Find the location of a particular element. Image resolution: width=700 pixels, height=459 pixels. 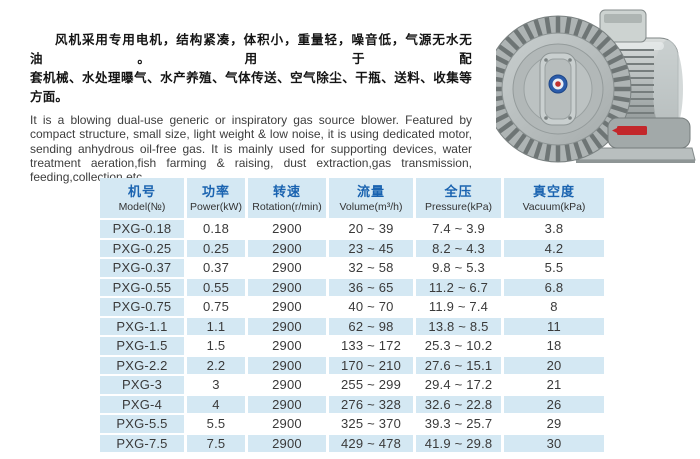

spec-cell-pressure: 8.2 ~ 4.3 is located at coordinates (458, 248).